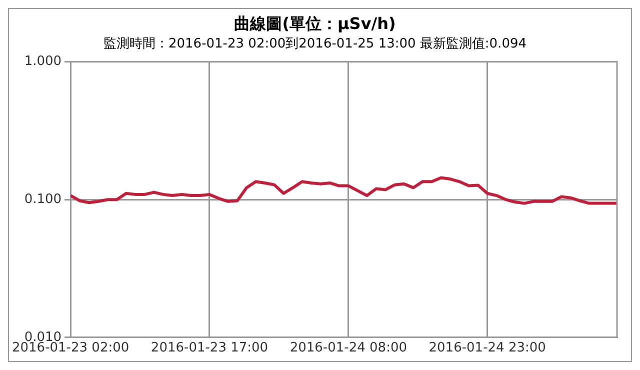  Describe the element at coordinates (315, 23) in the screenshot. I see `chart-title: 曲線圖(單位：μSv/h)` at that location.